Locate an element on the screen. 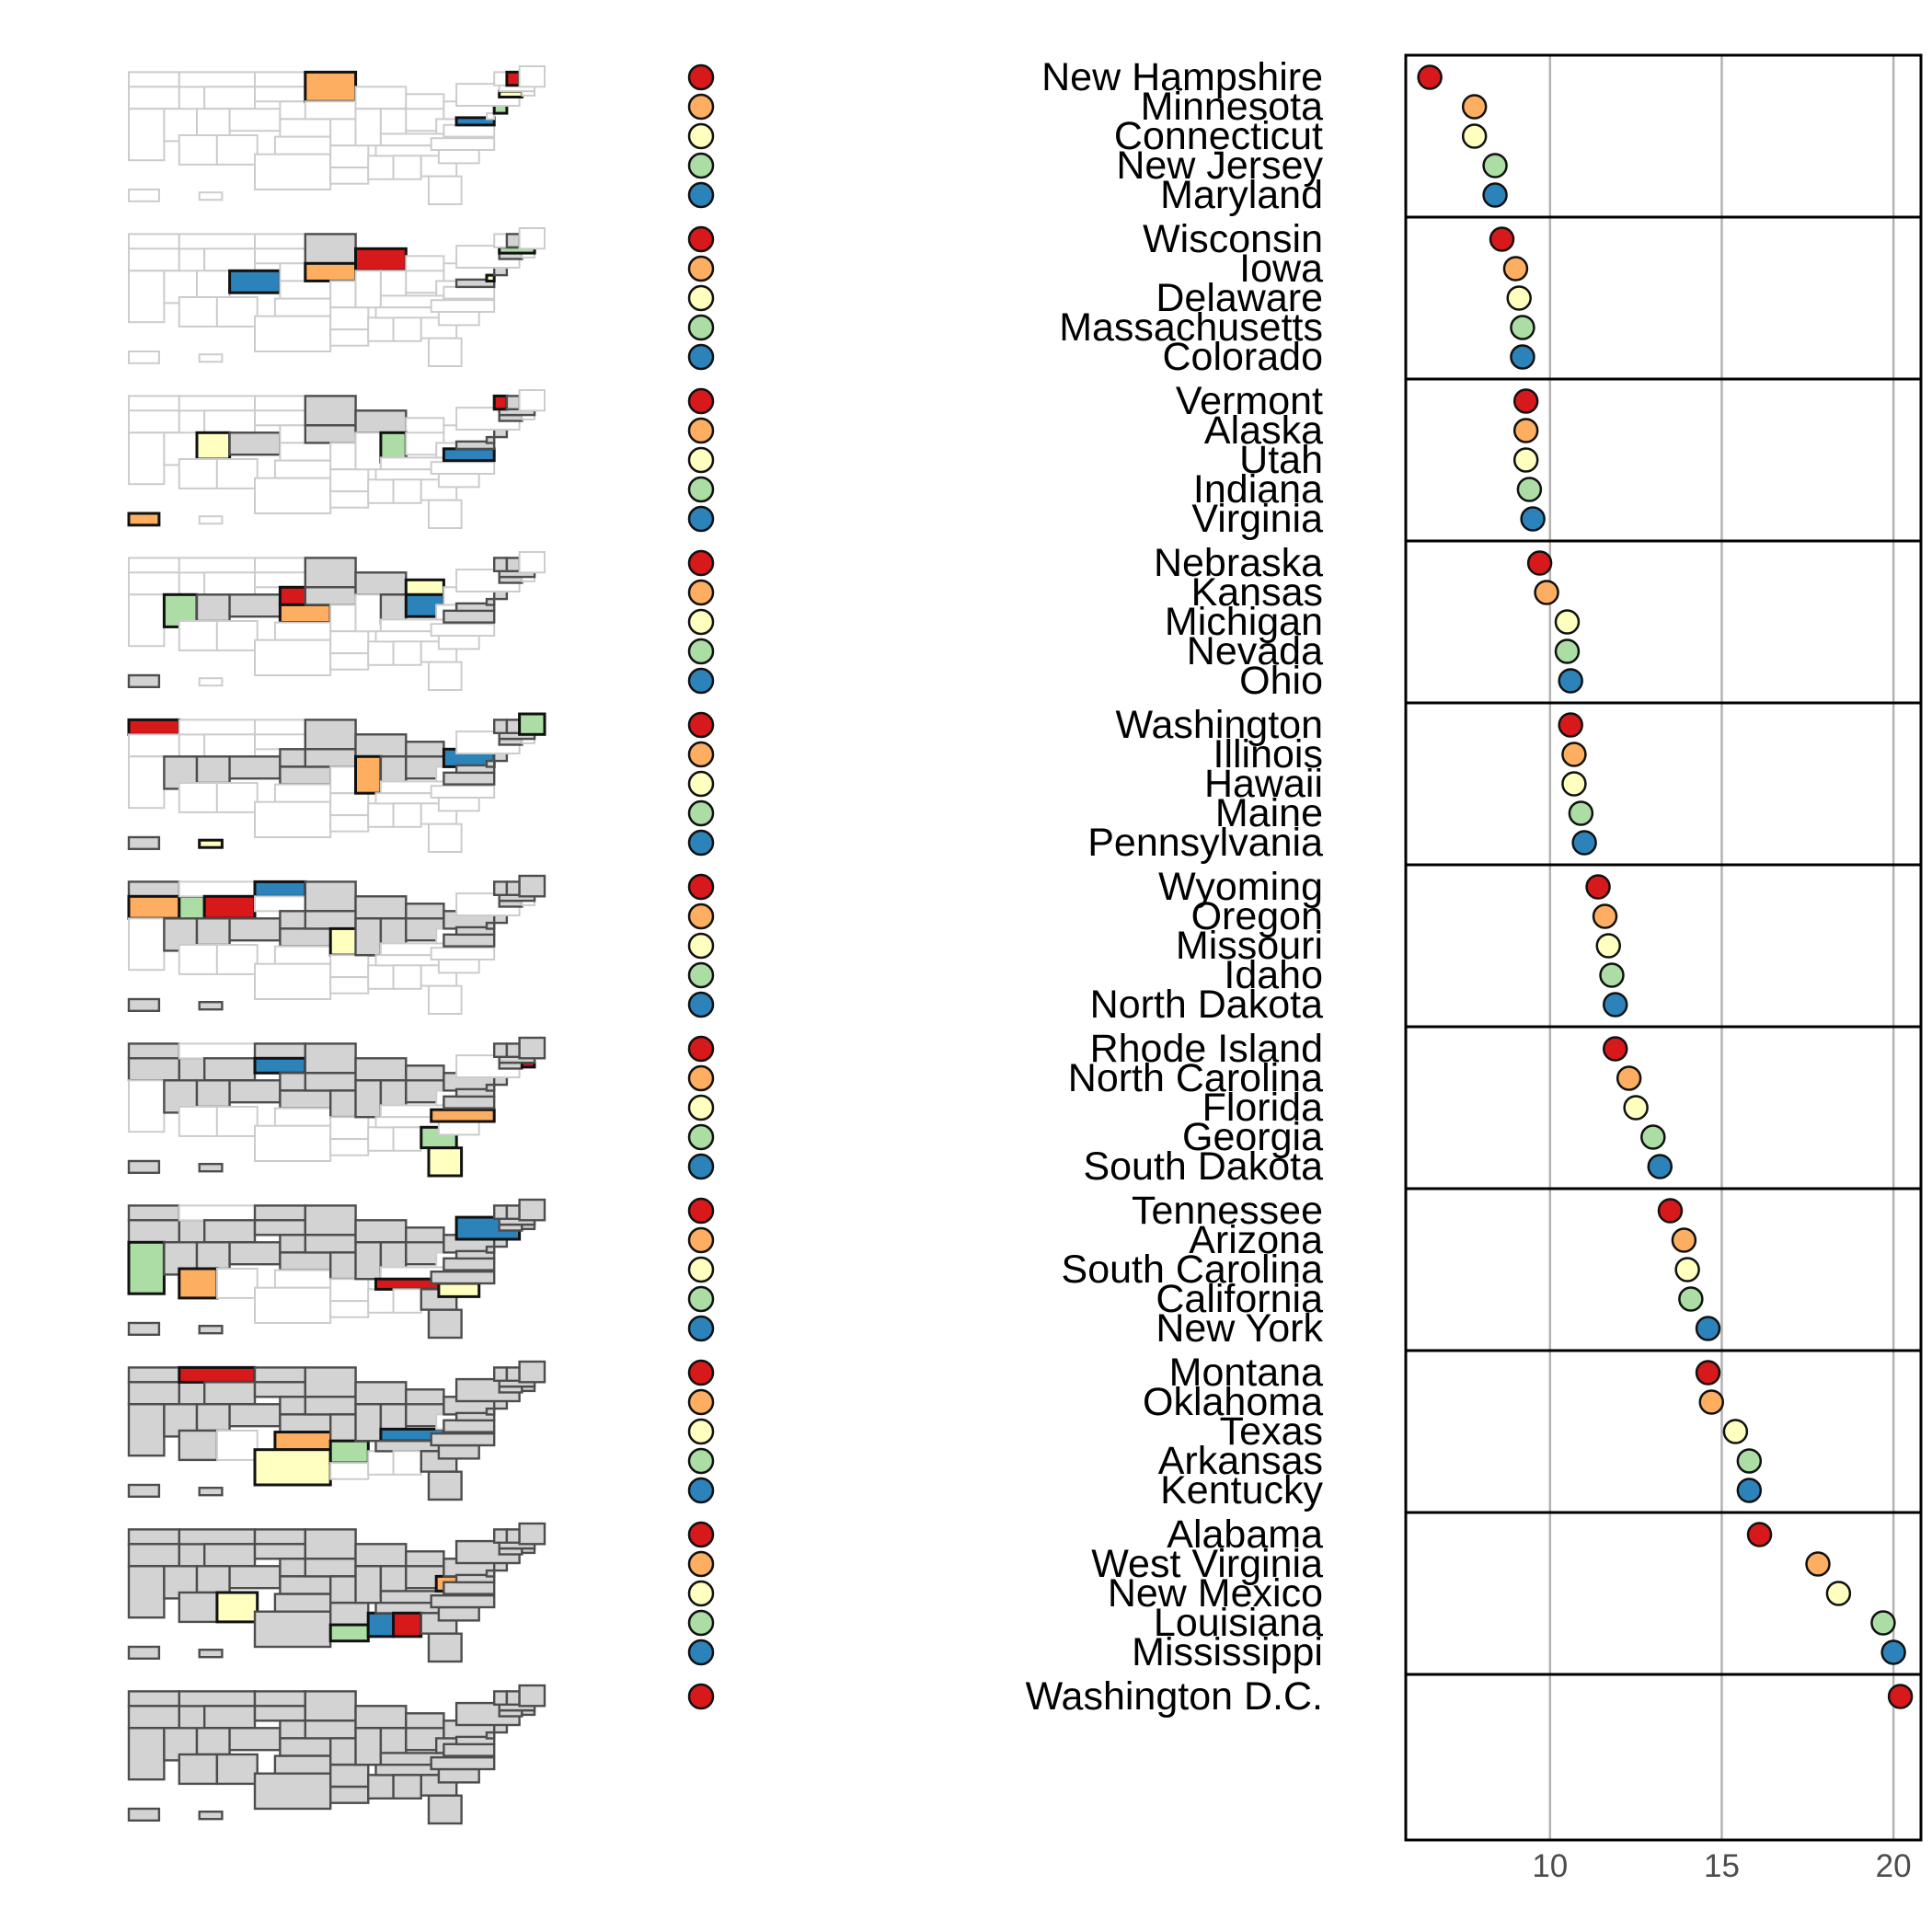 Image resolution: width=1932 pixels, height=1932 pixels. map-state-md is located at coordinates (475, 607).